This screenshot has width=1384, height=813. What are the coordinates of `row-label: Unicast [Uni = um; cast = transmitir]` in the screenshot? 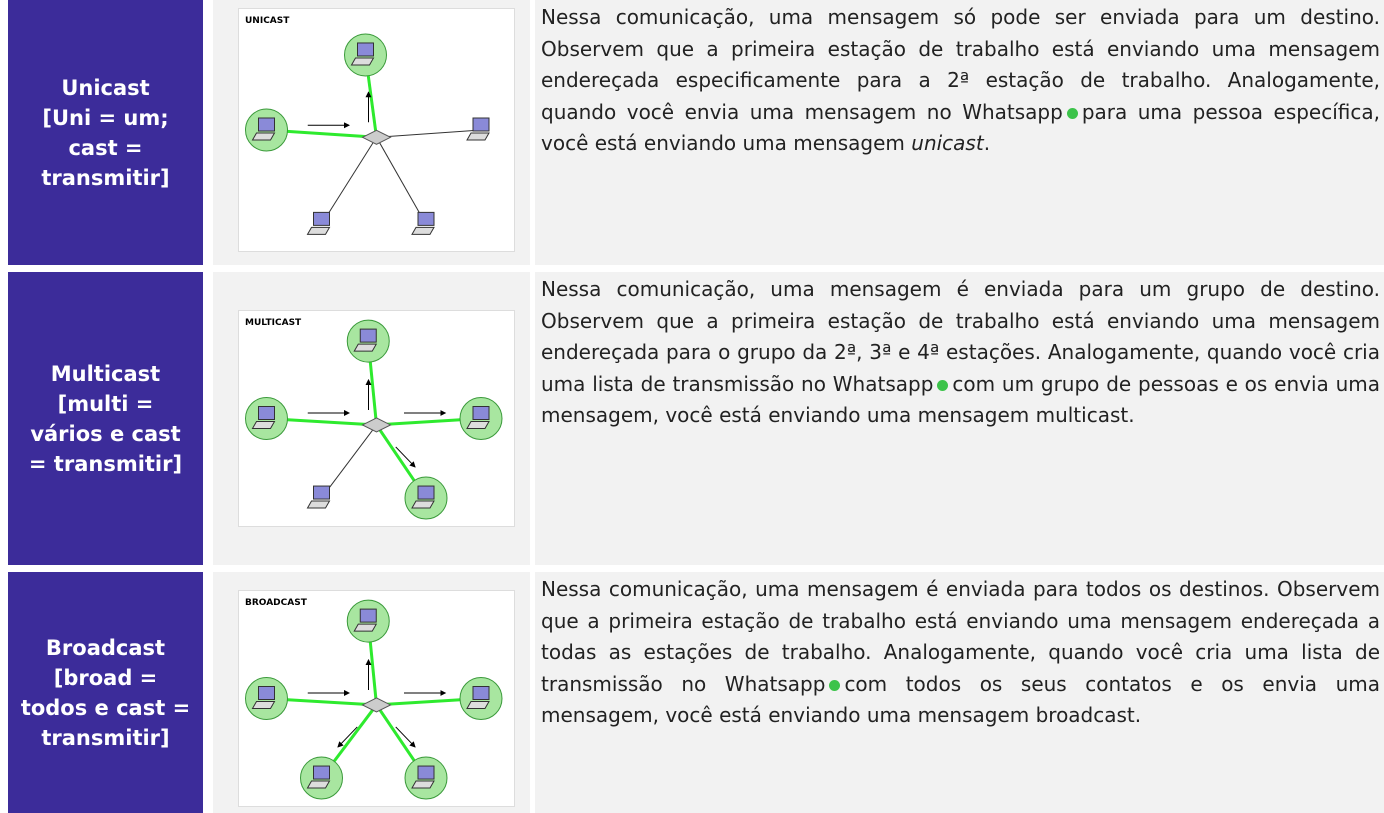 It's located at (105, 132).